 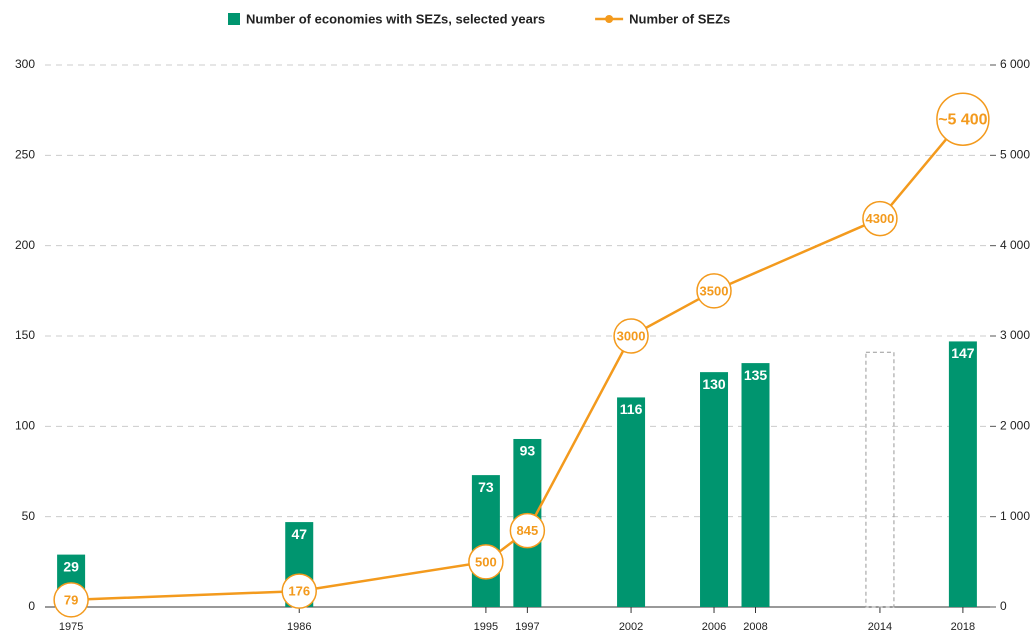 What do you see at coordinates (299, 626) in the screenshot?
I see `x-tick-label: 1986` at bounding box center [299, 626].